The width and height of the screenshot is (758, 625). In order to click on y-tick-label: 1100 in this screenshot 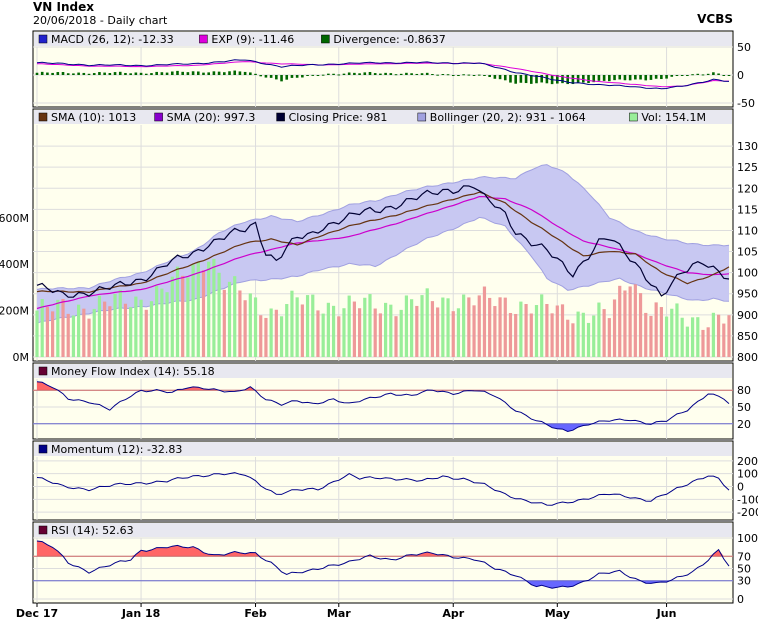, I will do `click(747, 230)`.